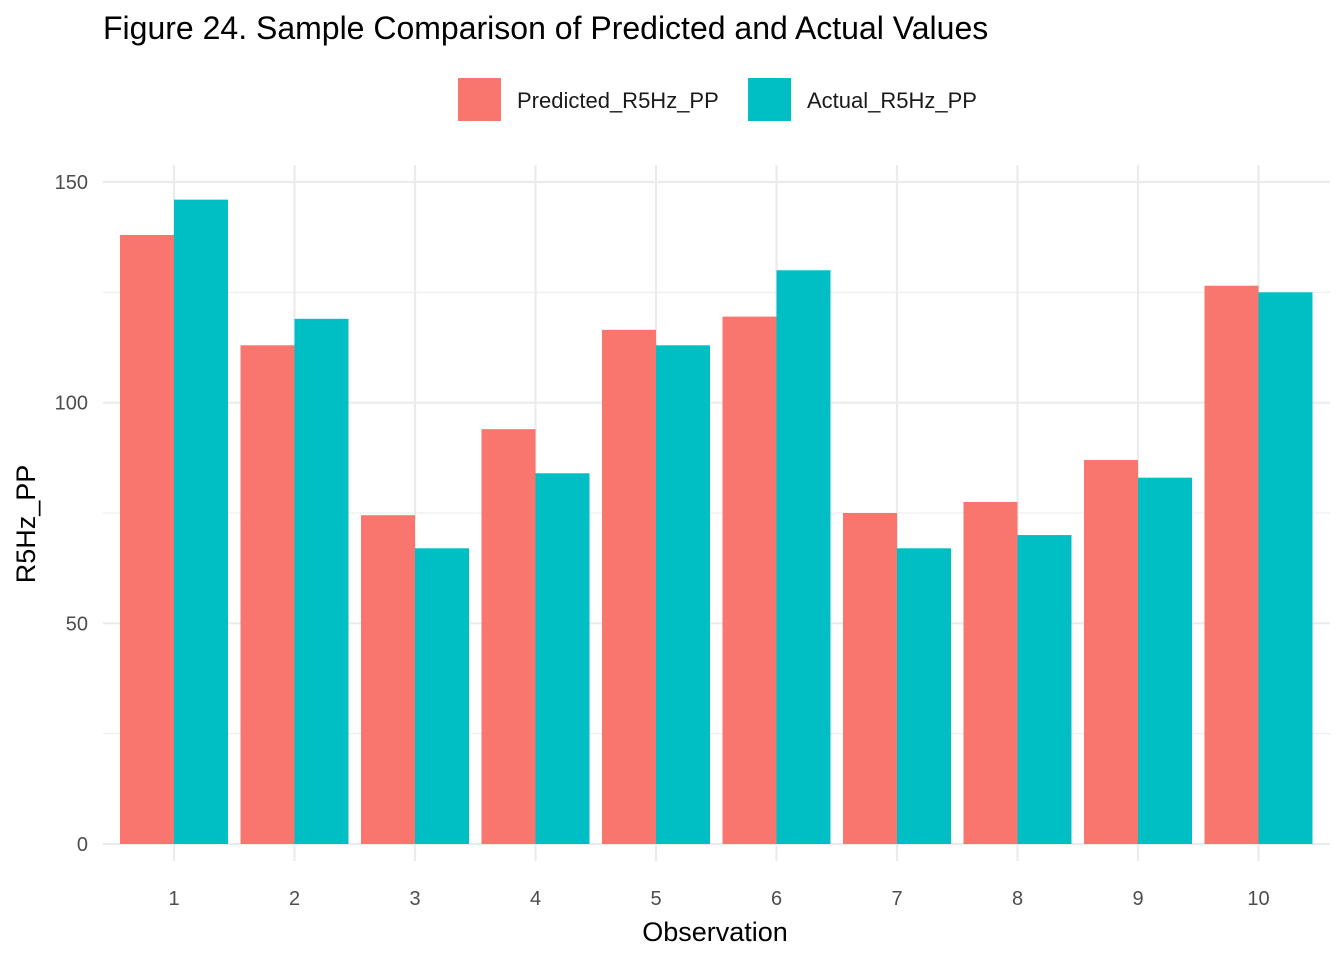 This screenshot has width=1344, height=960. What do you see at coordinates (1137, 899) in the screenshot?
I see `x-tick-label: 9` at bounding box center [1137, 899].